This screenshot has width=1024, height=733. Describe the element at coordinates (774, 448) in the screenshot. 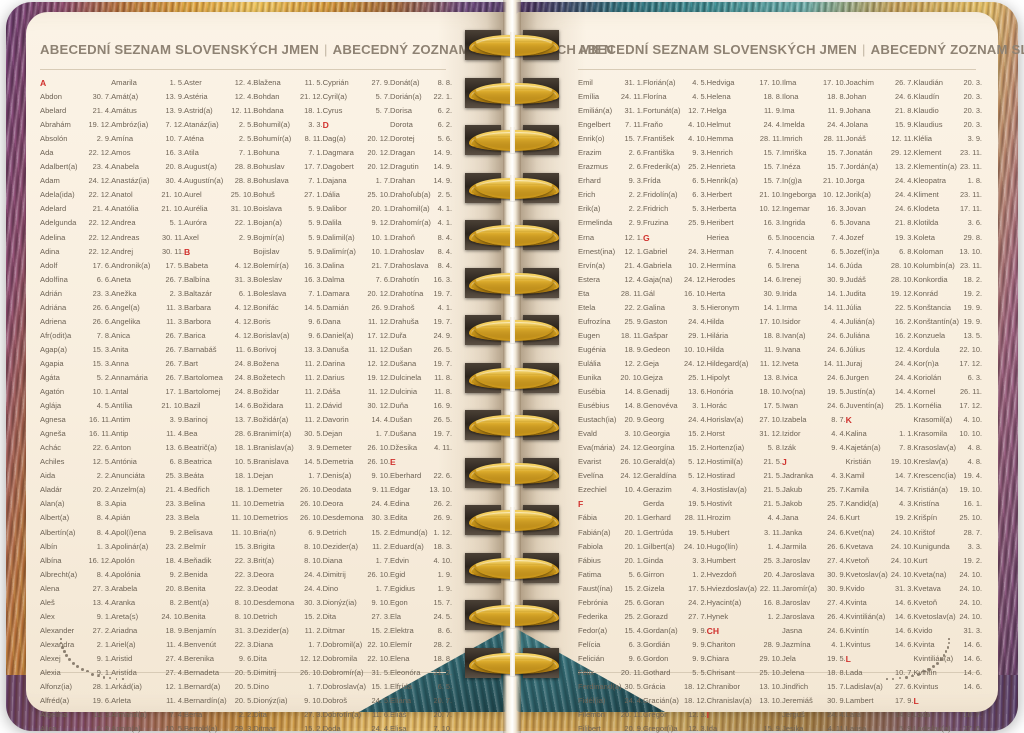

I see `entry-date: 5. 8.` at that location.